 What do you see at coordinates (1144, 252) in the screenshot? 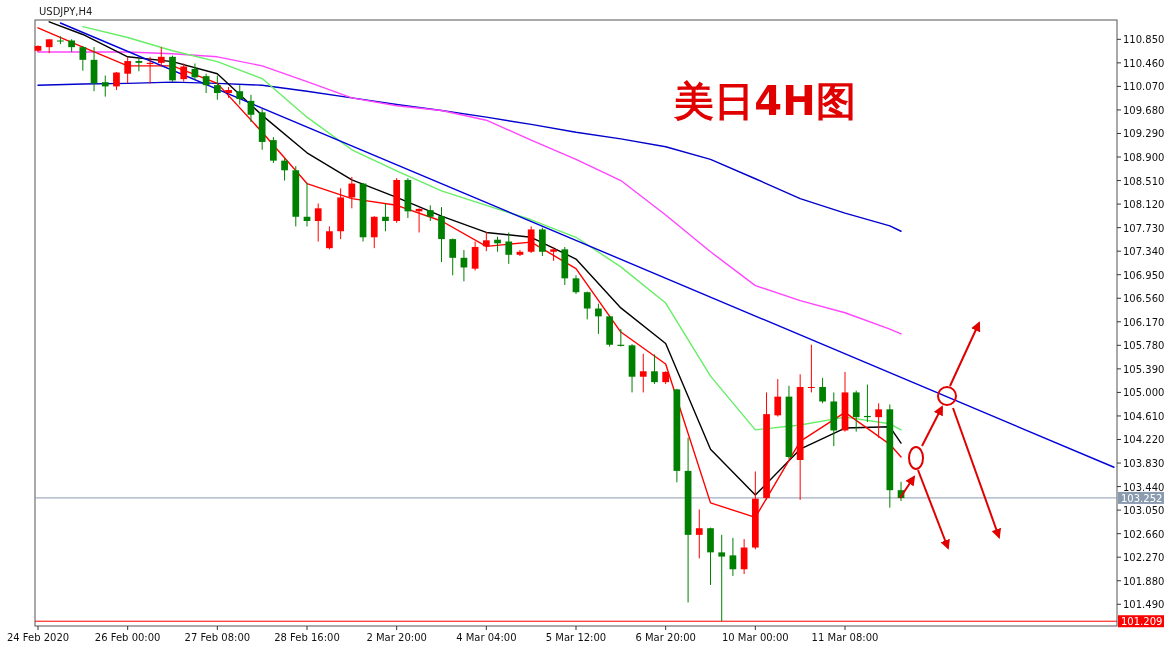
I see `y-tick-label: 107.340` at bounding box center [1144, 252].